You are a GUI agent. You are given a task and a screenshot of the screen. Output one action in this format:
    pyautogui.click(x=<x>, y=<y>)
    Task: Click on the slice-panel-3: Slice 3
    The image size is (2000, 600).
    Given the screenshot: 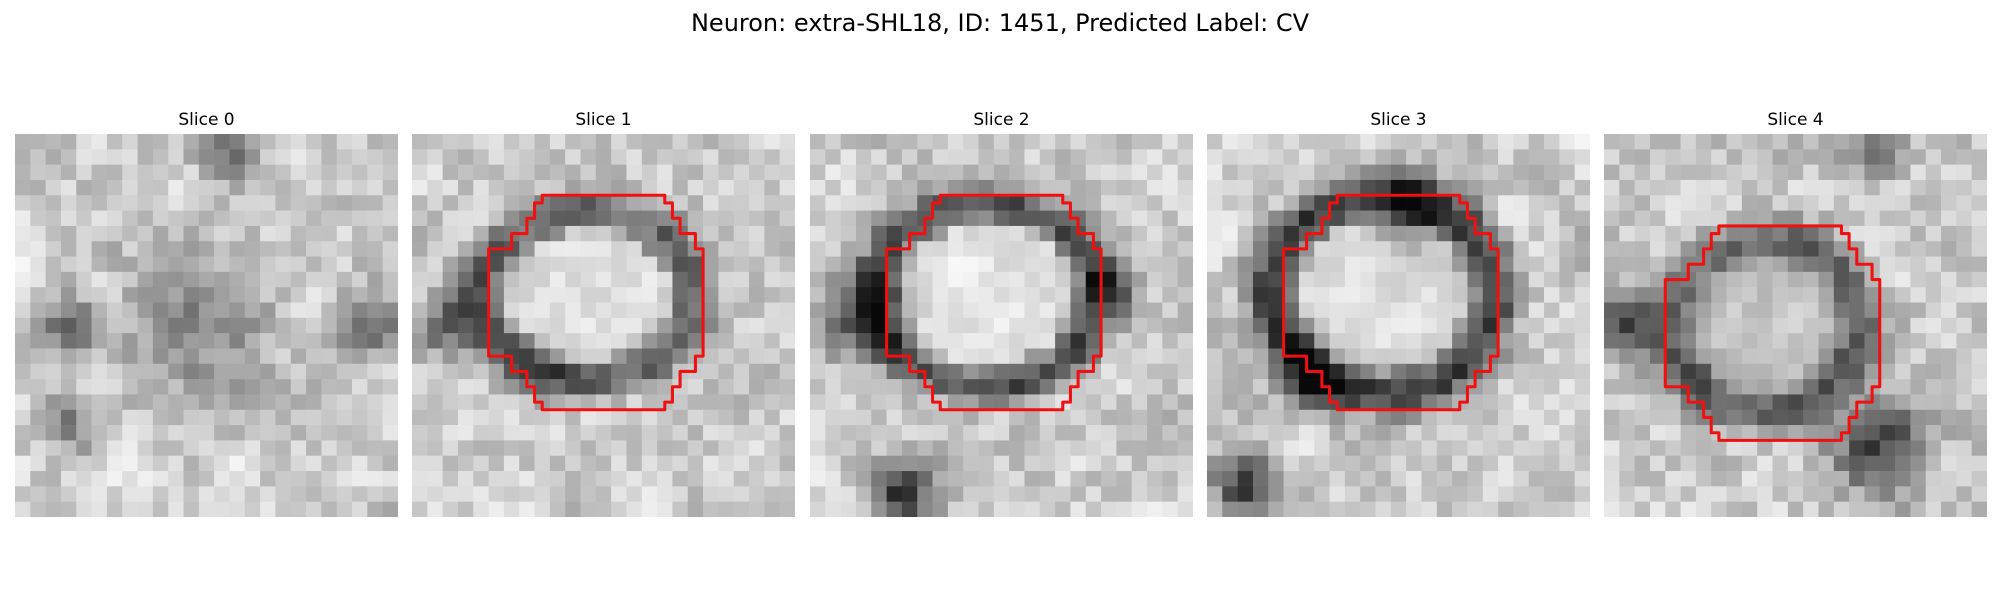 What is the action you would take?
    pyautogui.click(x=1398, y=314)
    